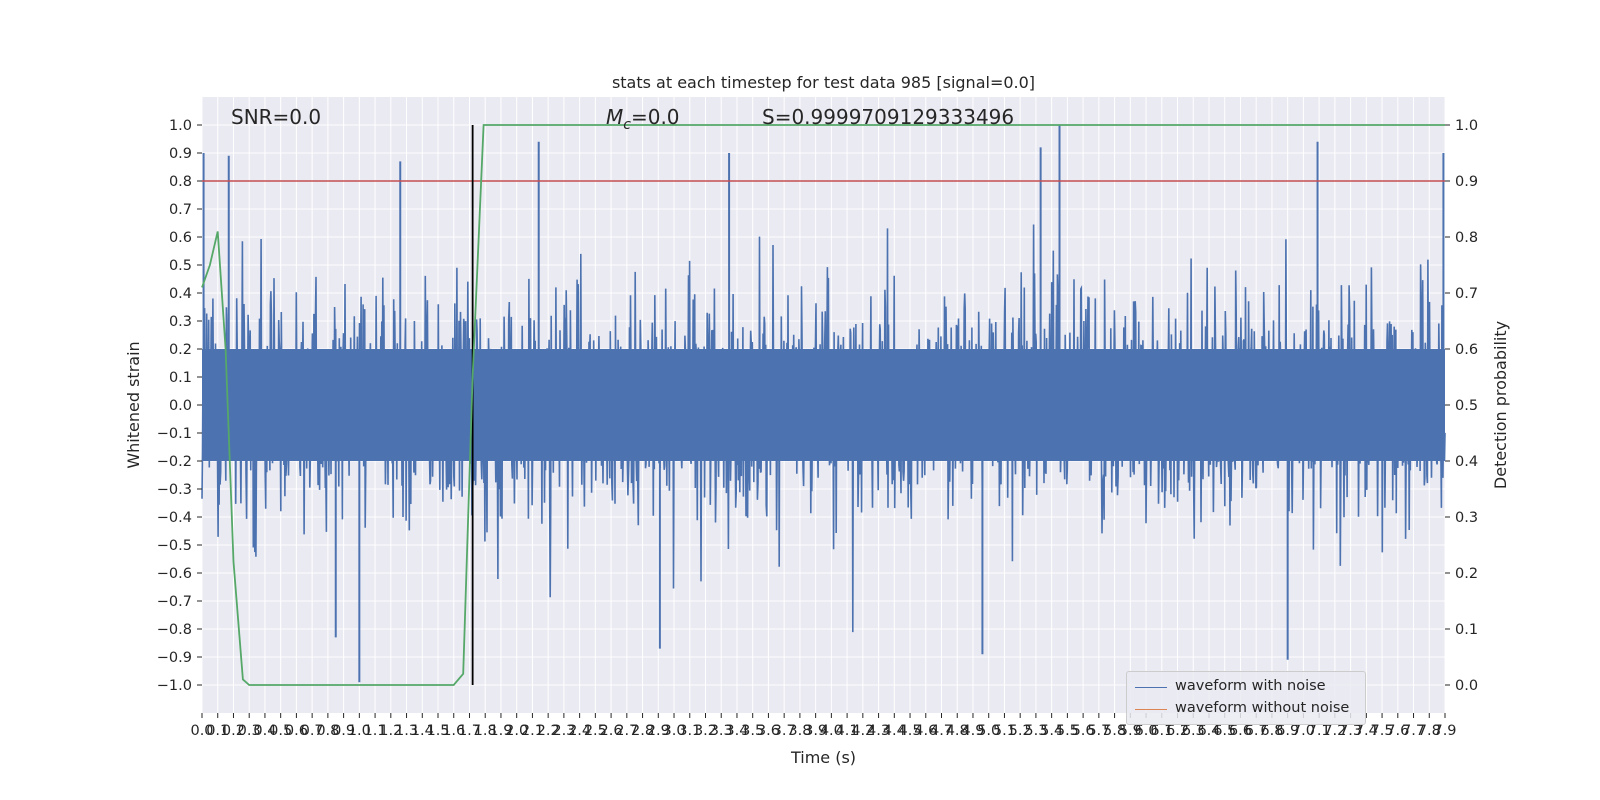 The image size is (1600, 800). I want to click on x-tick-label: 6.0, so click(1146, 731).